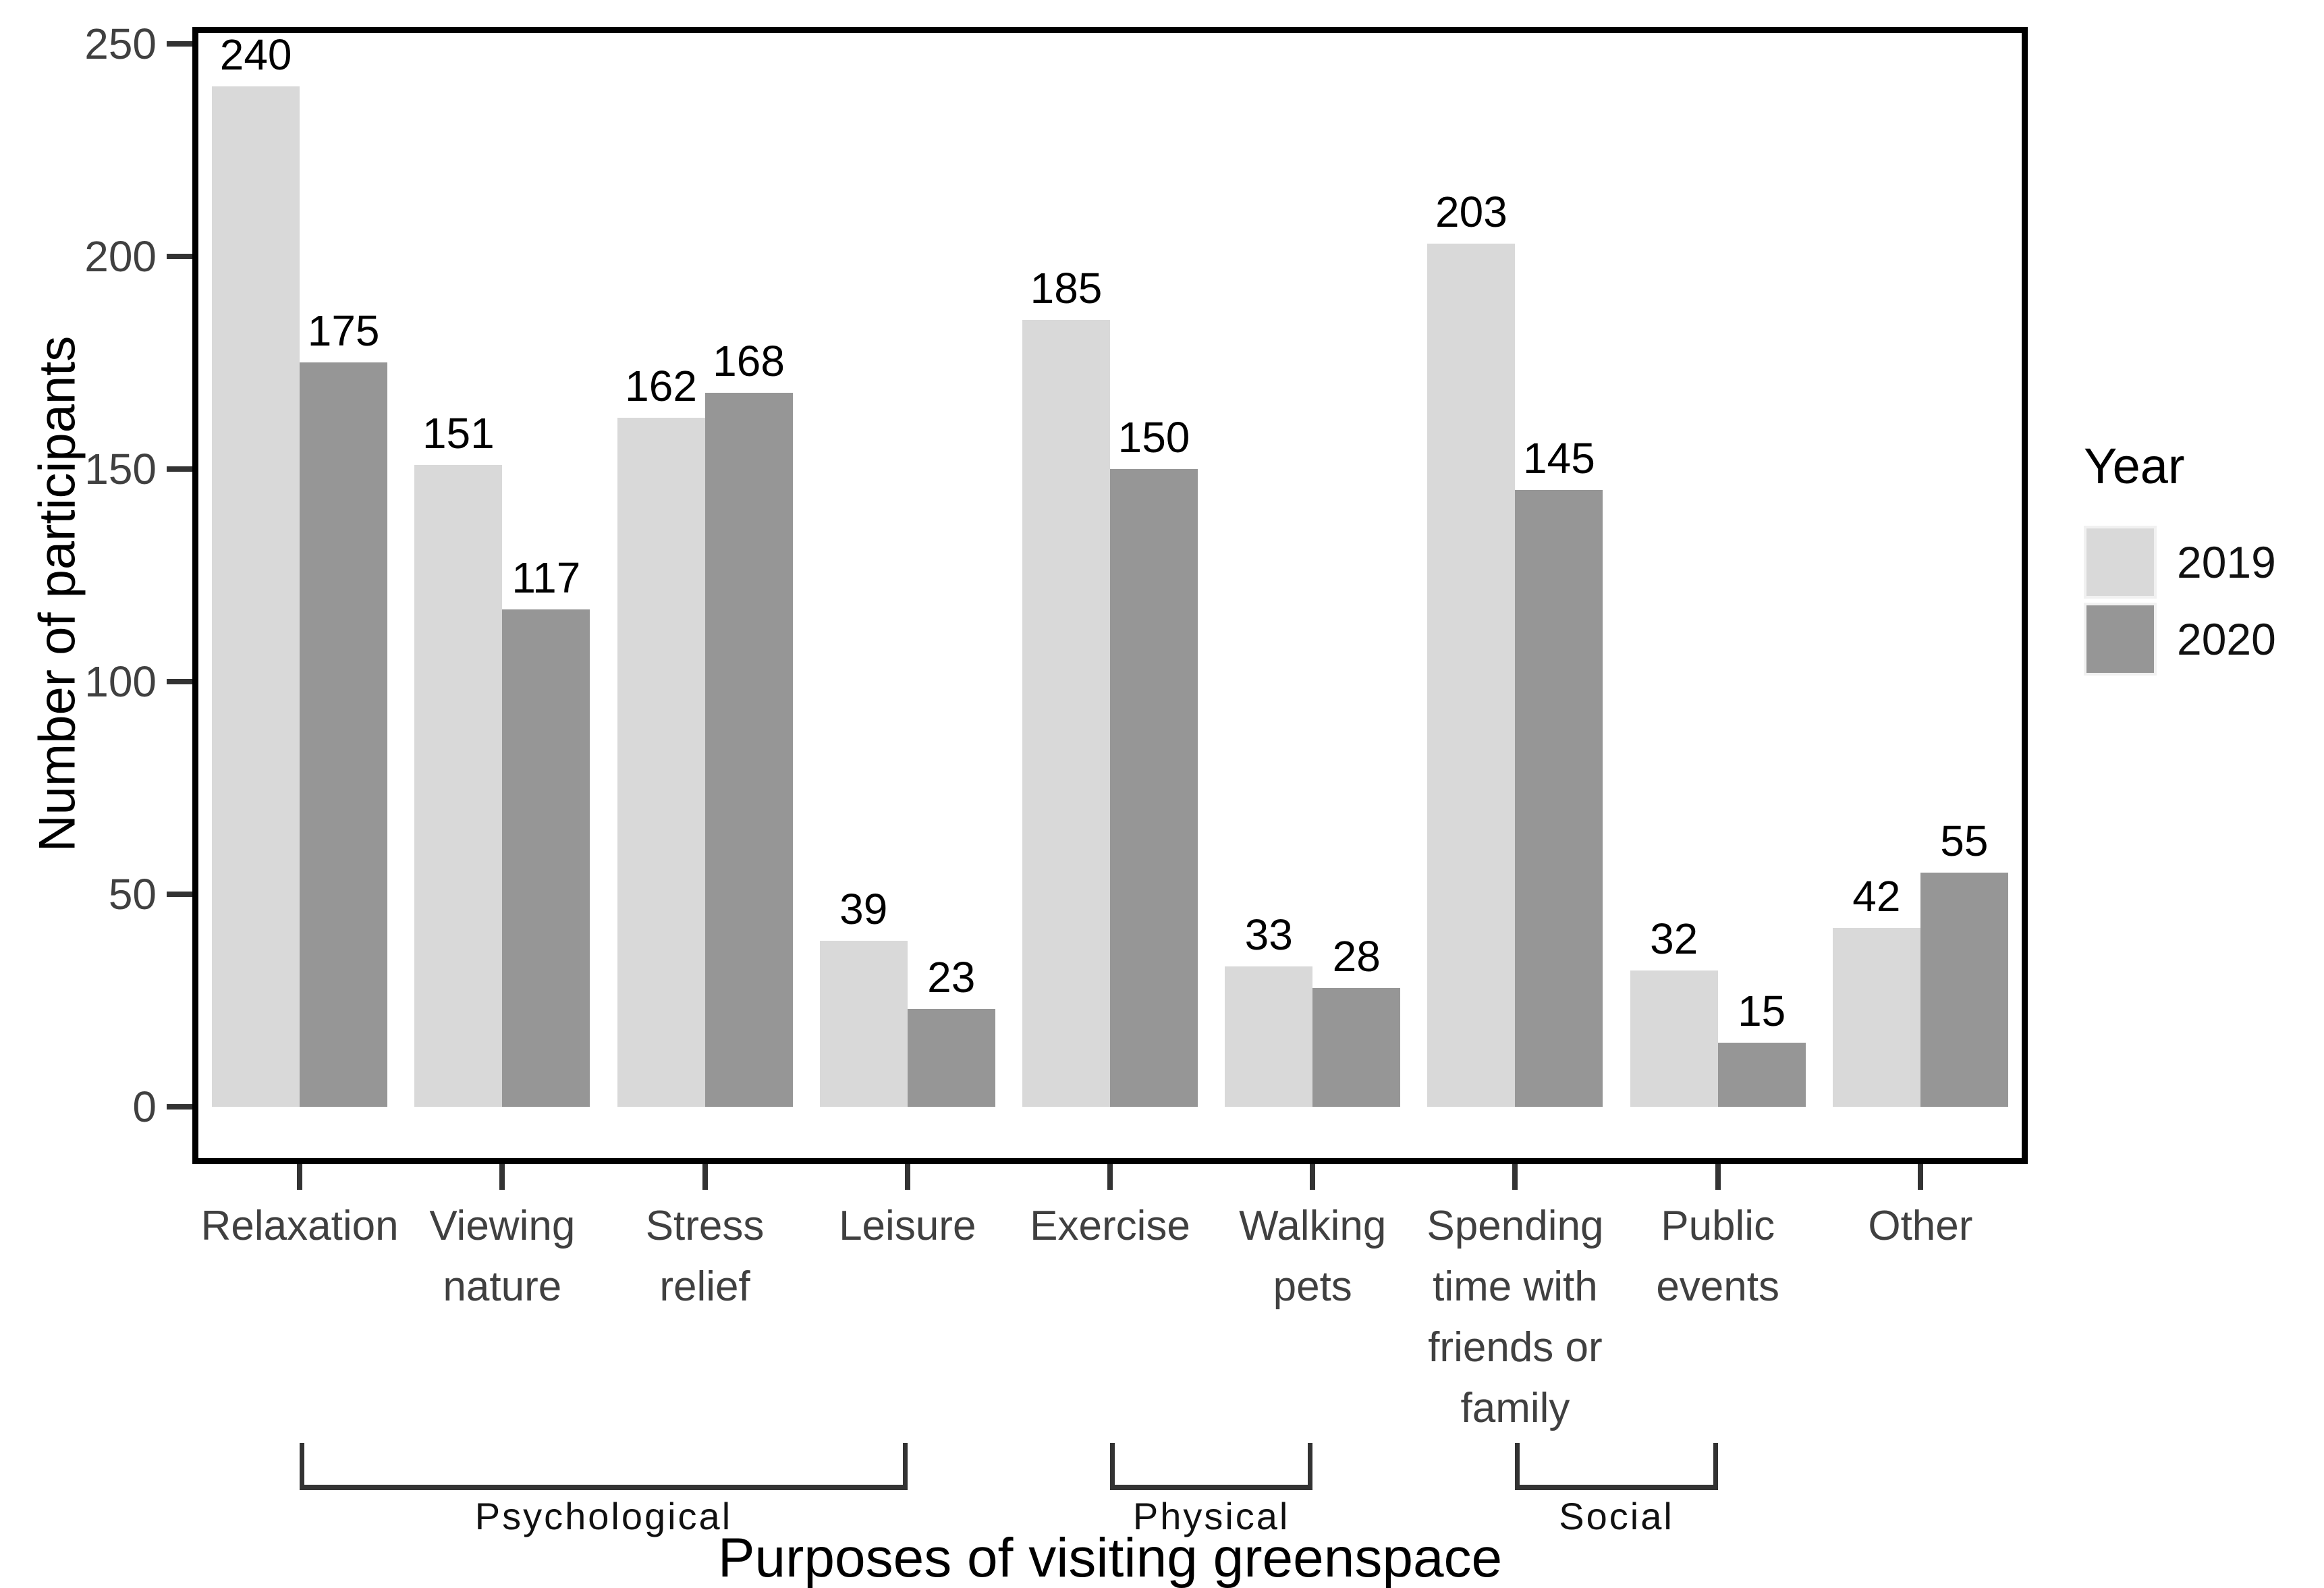  I want to click on bar-2019-viewing-nature, so click(458, 786).